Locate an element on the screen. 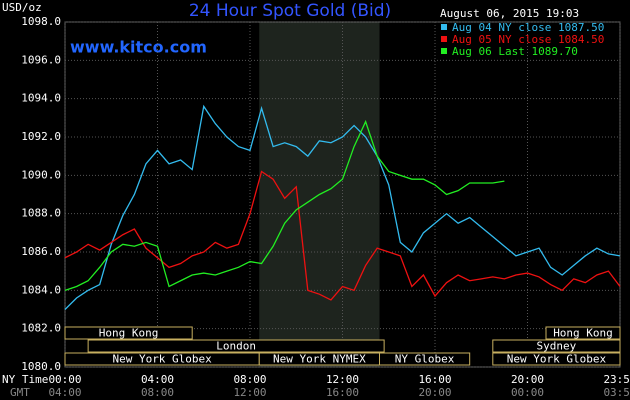  x-tick-label: 23:59 is located at coordinates (616, 379).